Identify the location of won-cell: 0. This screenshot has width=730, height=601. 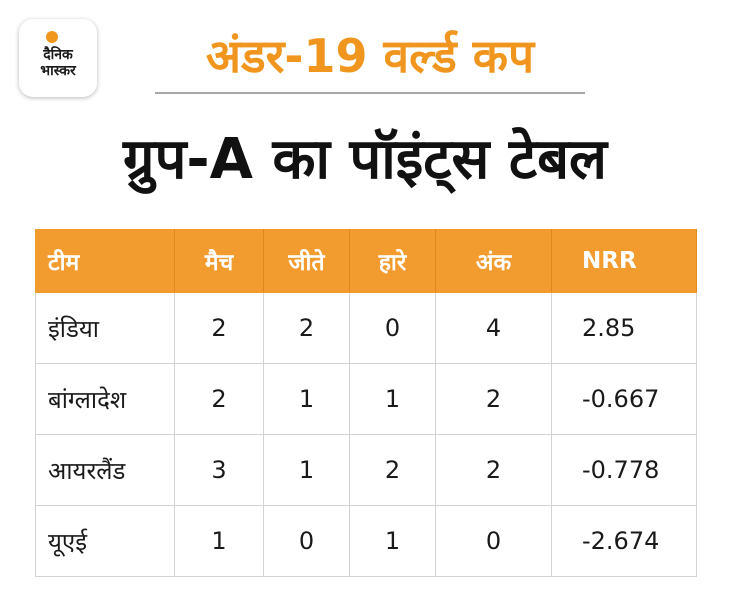
(306, 541).